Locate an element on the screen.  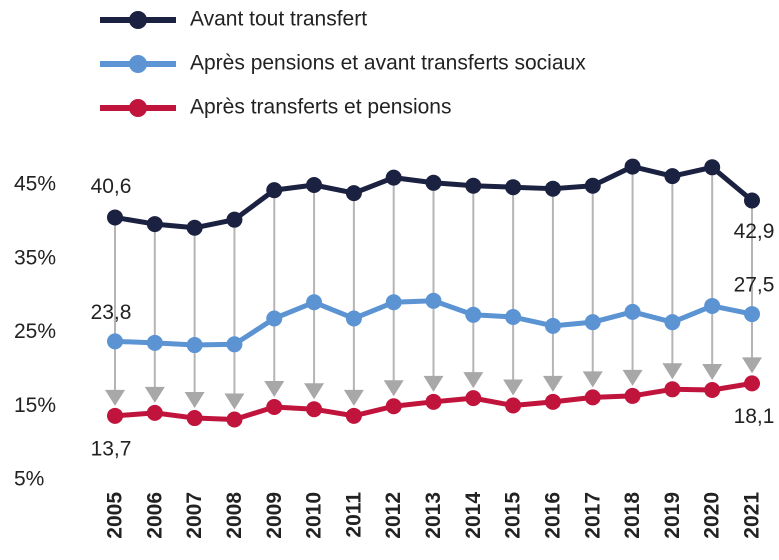
y-tick-label: 25% is located at coordinates (35, 331).